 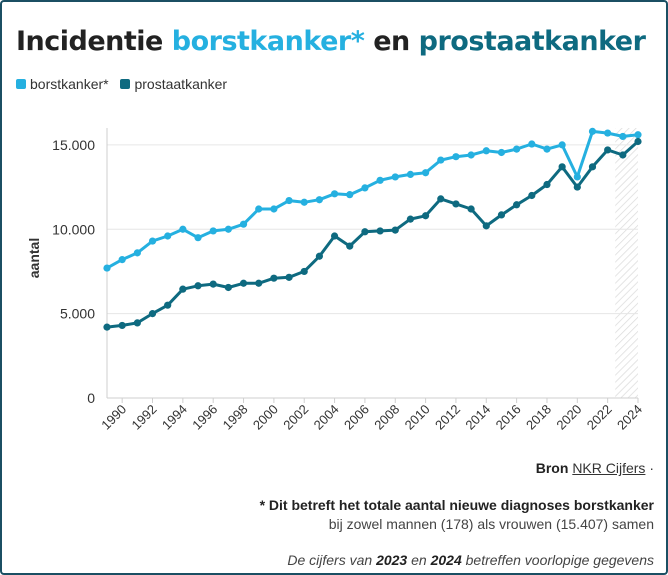 What do you see at coordinates (268, 41) in the screenshot?
I see `title-part-breast: borstkanker*` at bounding box center [268, 41].